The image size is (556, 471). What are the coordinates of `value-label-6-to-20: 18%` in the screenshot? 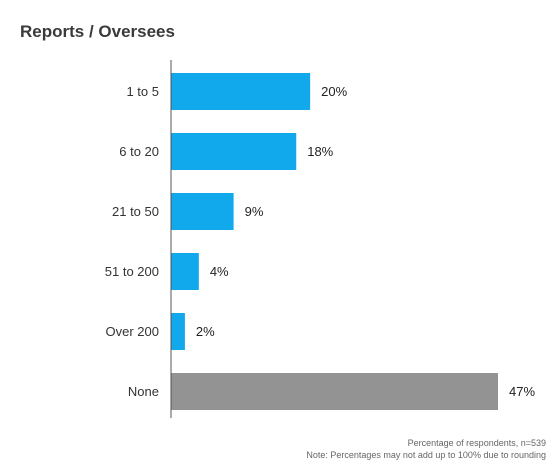 It's located at (320, 151).